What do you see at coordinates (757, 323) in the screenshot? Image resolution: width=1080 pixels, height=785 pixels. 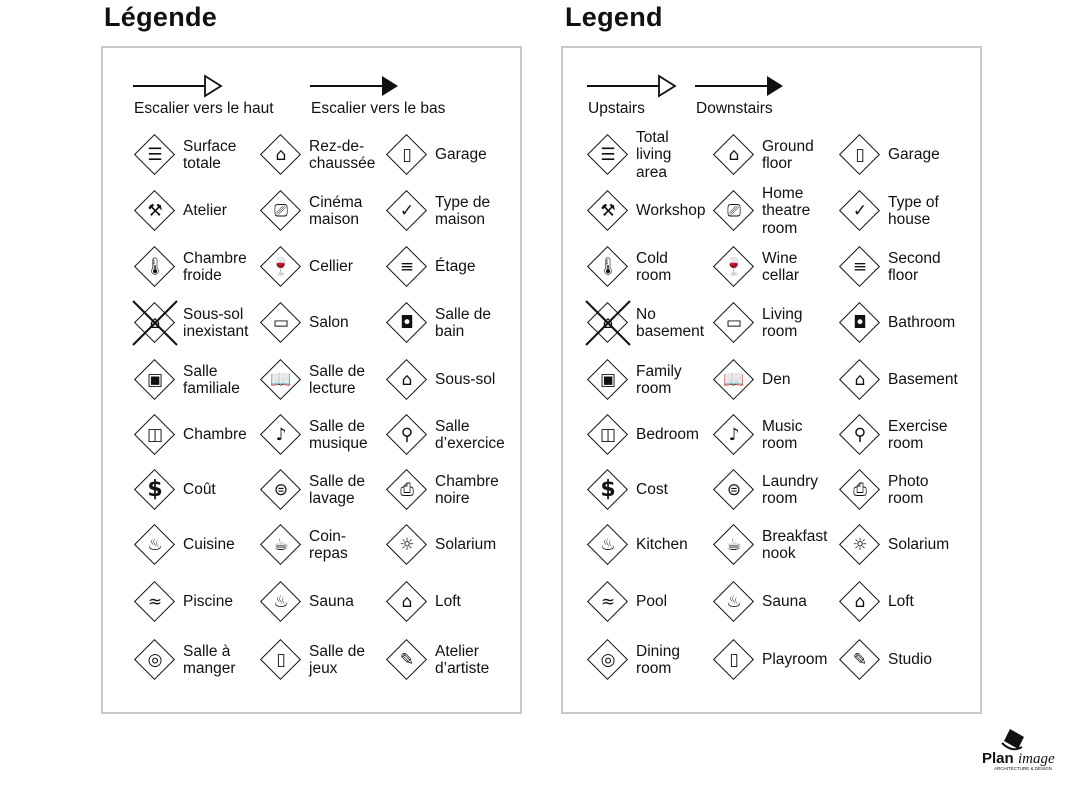 I see `legend-item: ▭ Living room` at bounding box center [757, 323].